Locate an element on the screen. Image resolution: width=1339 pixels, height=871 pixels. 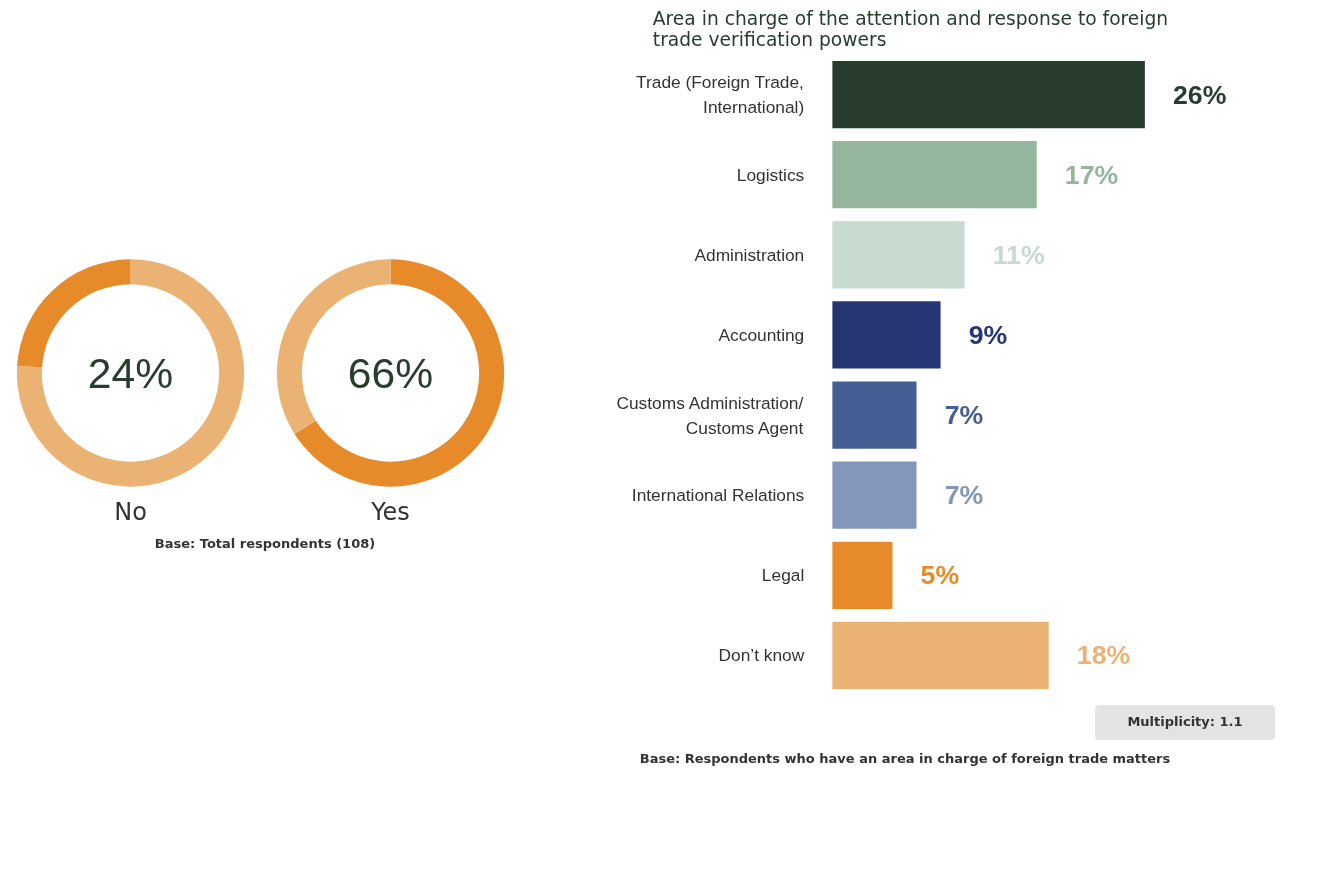
data-label: 26% is located at coordinates (1200, 94).